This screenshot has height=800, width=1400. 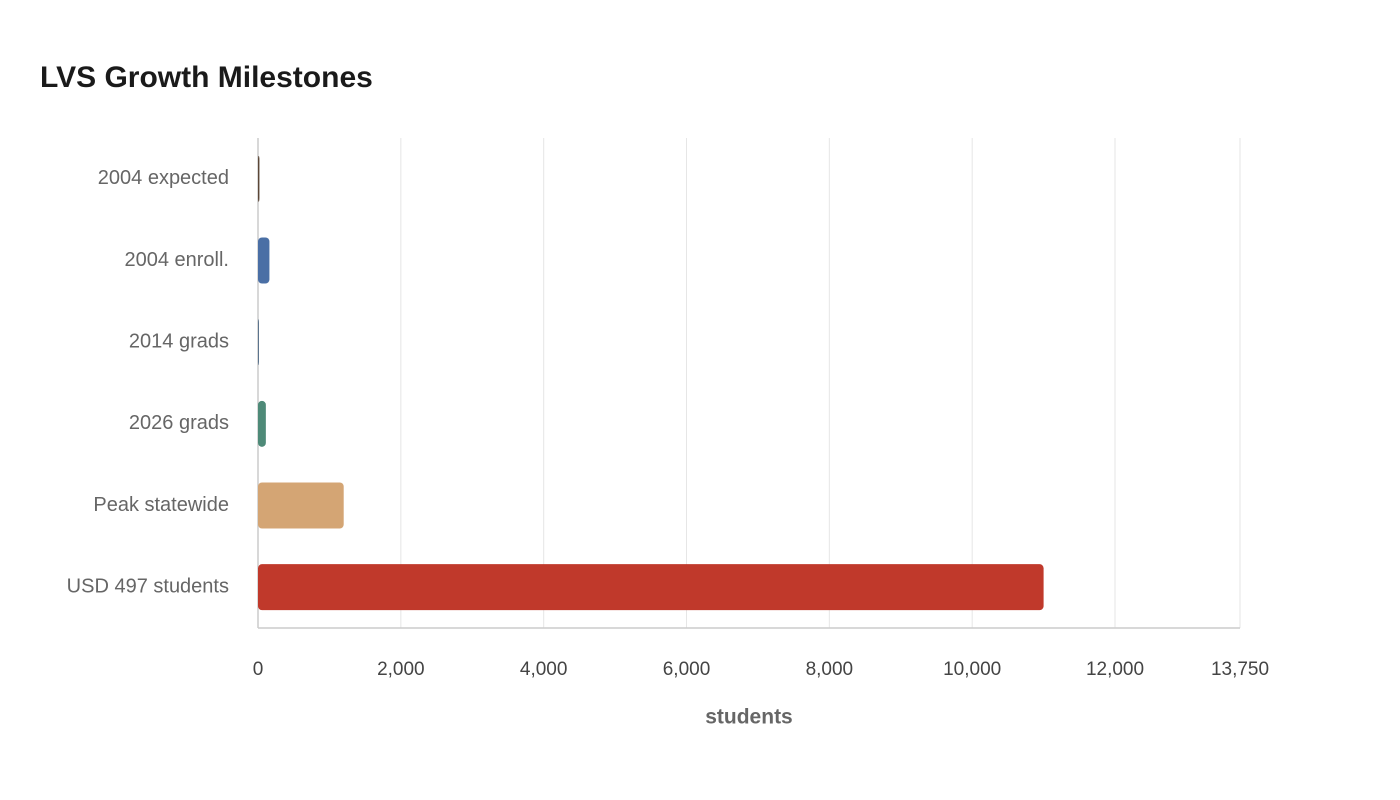 I want to click on y-tick-label: 2004 enroll., so click(x=176, y=260).